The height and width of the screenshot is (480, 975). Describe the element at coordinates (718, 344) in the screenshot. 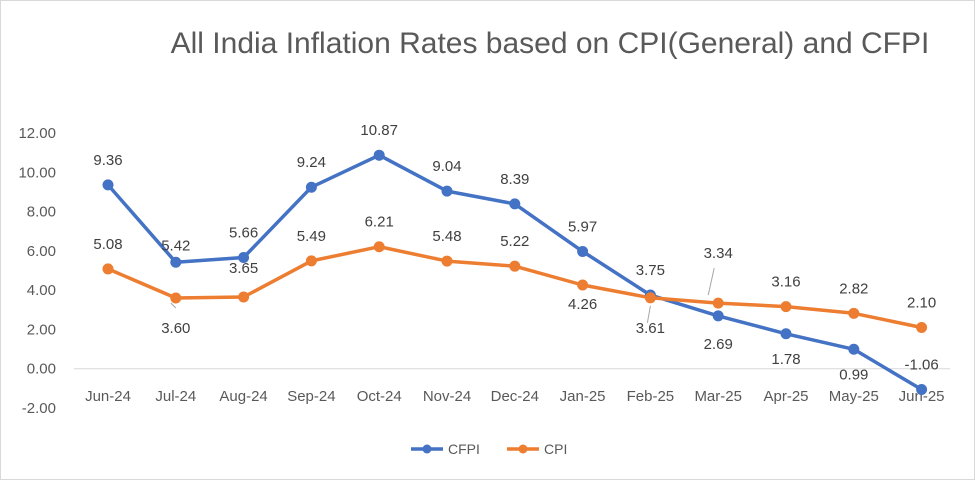

I see `data-label-cfpi: 2.69` at that location.